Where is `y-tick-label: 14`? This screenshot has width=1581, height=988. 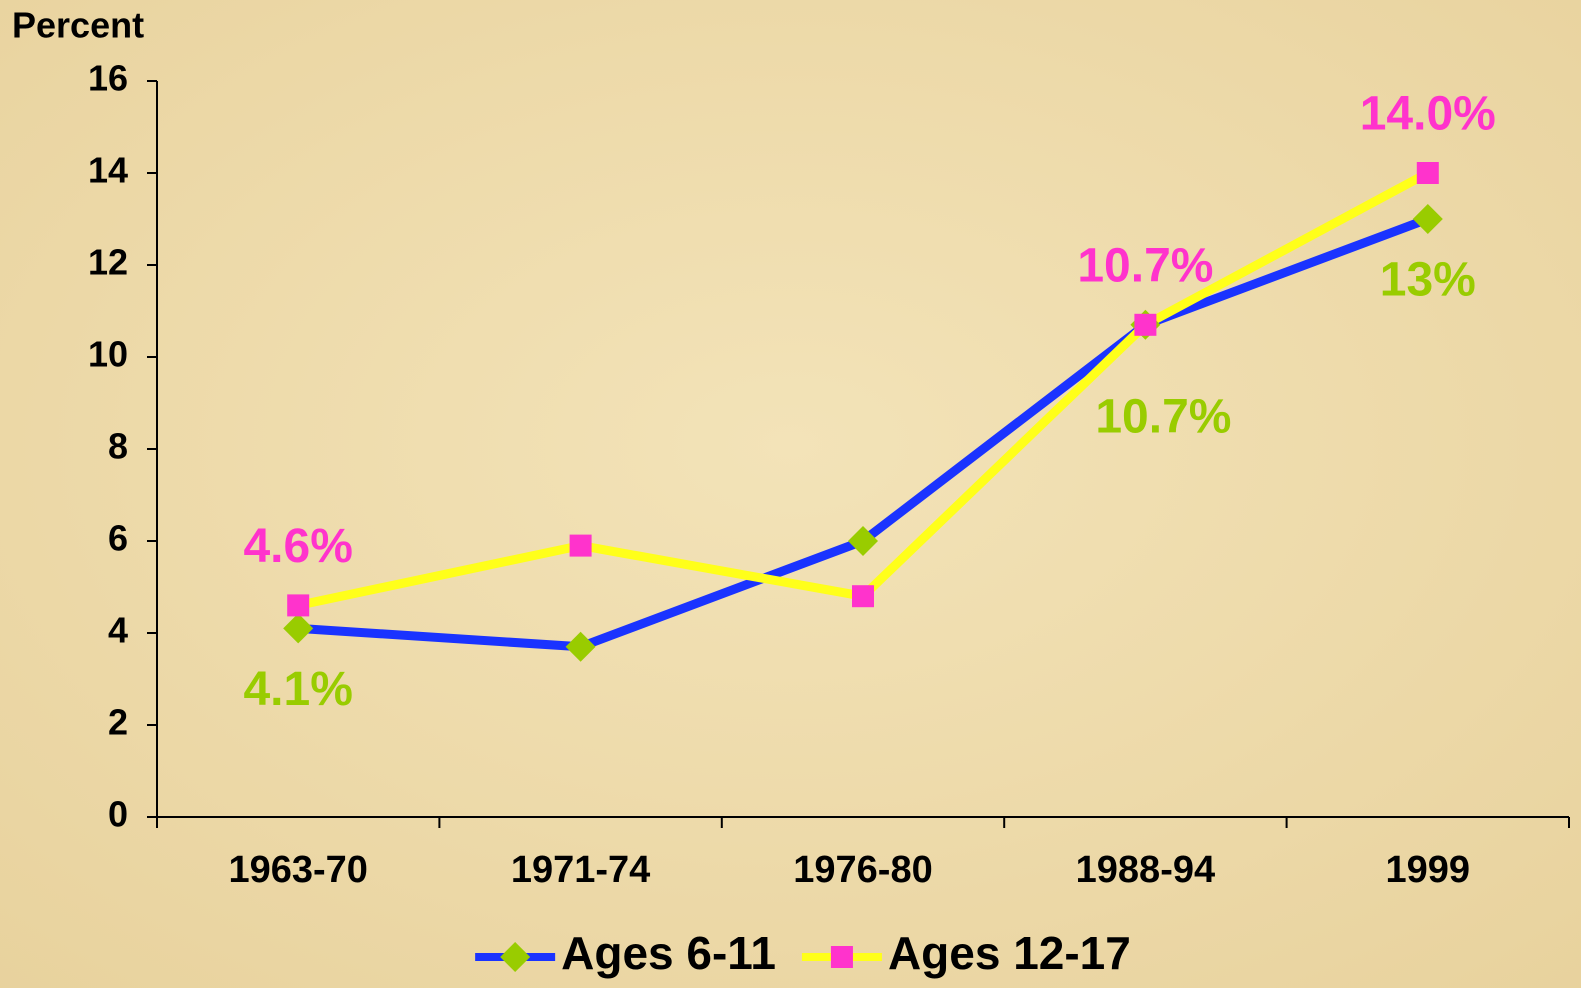
y-tick-label: 14 is located at coordinates (108, 170).